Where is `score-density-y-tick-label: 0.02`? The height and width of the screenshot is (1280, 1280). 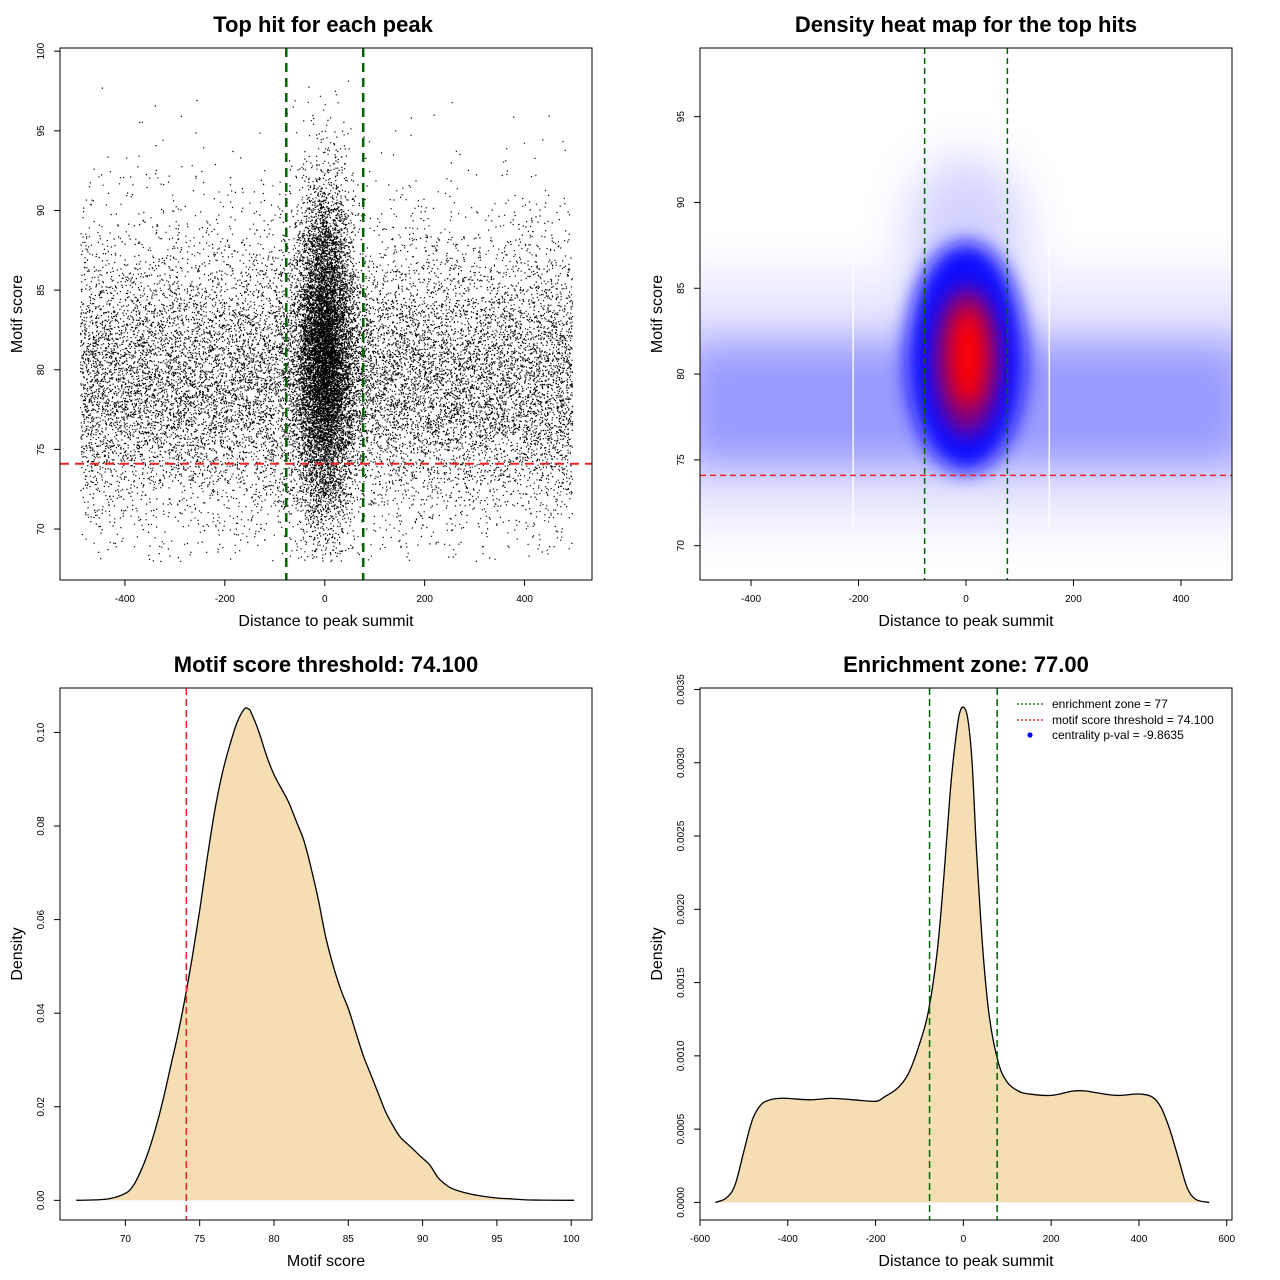 score-density-y-tick-label: 0.02 is located at coordinates (41, 1107).